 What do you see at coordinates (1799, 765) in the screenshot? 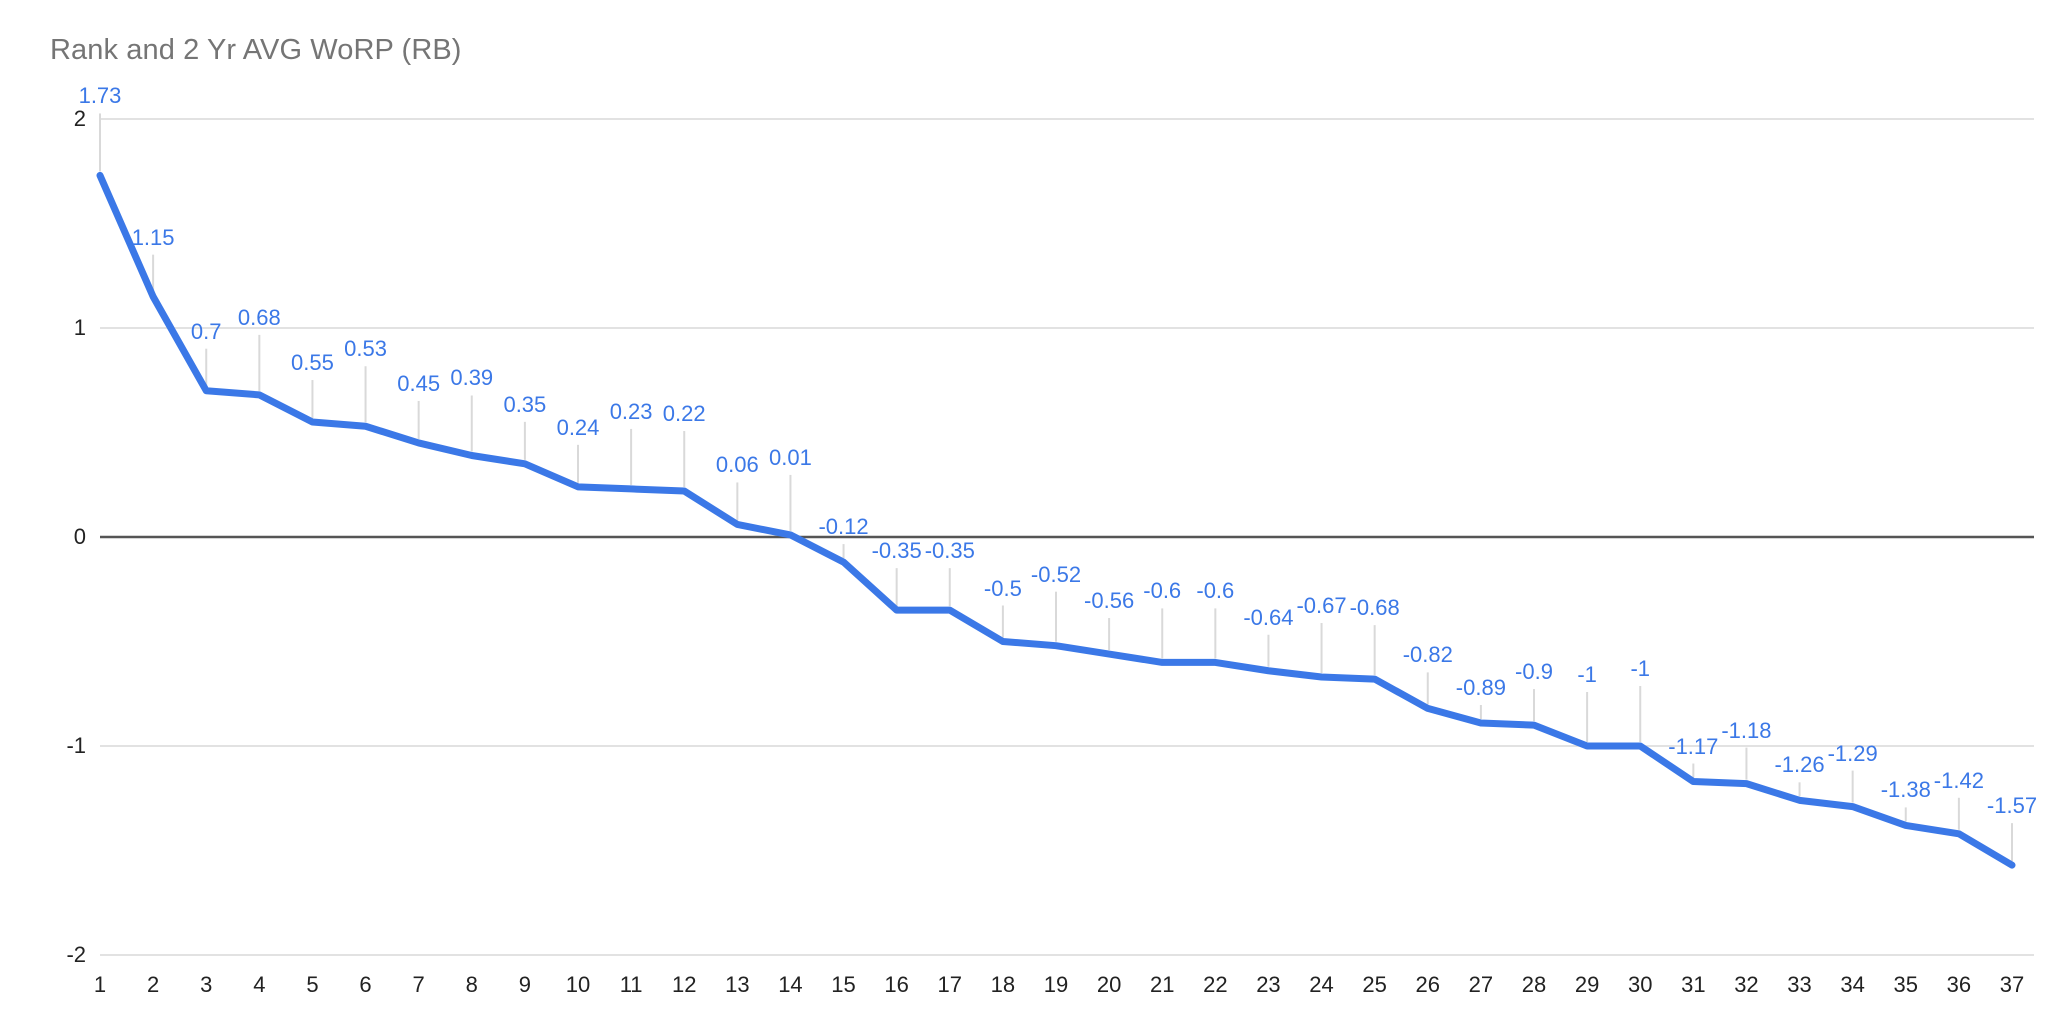
I see `data-point-label: -1.26` at bounding box center [1799, 765].